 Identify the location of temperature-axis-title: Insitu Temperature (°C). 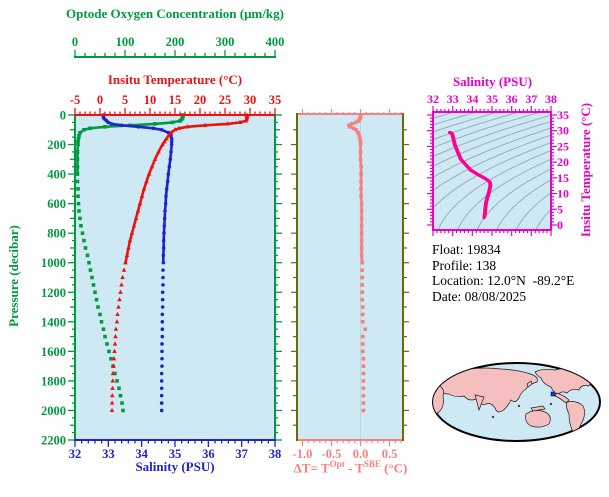
(175, 79).